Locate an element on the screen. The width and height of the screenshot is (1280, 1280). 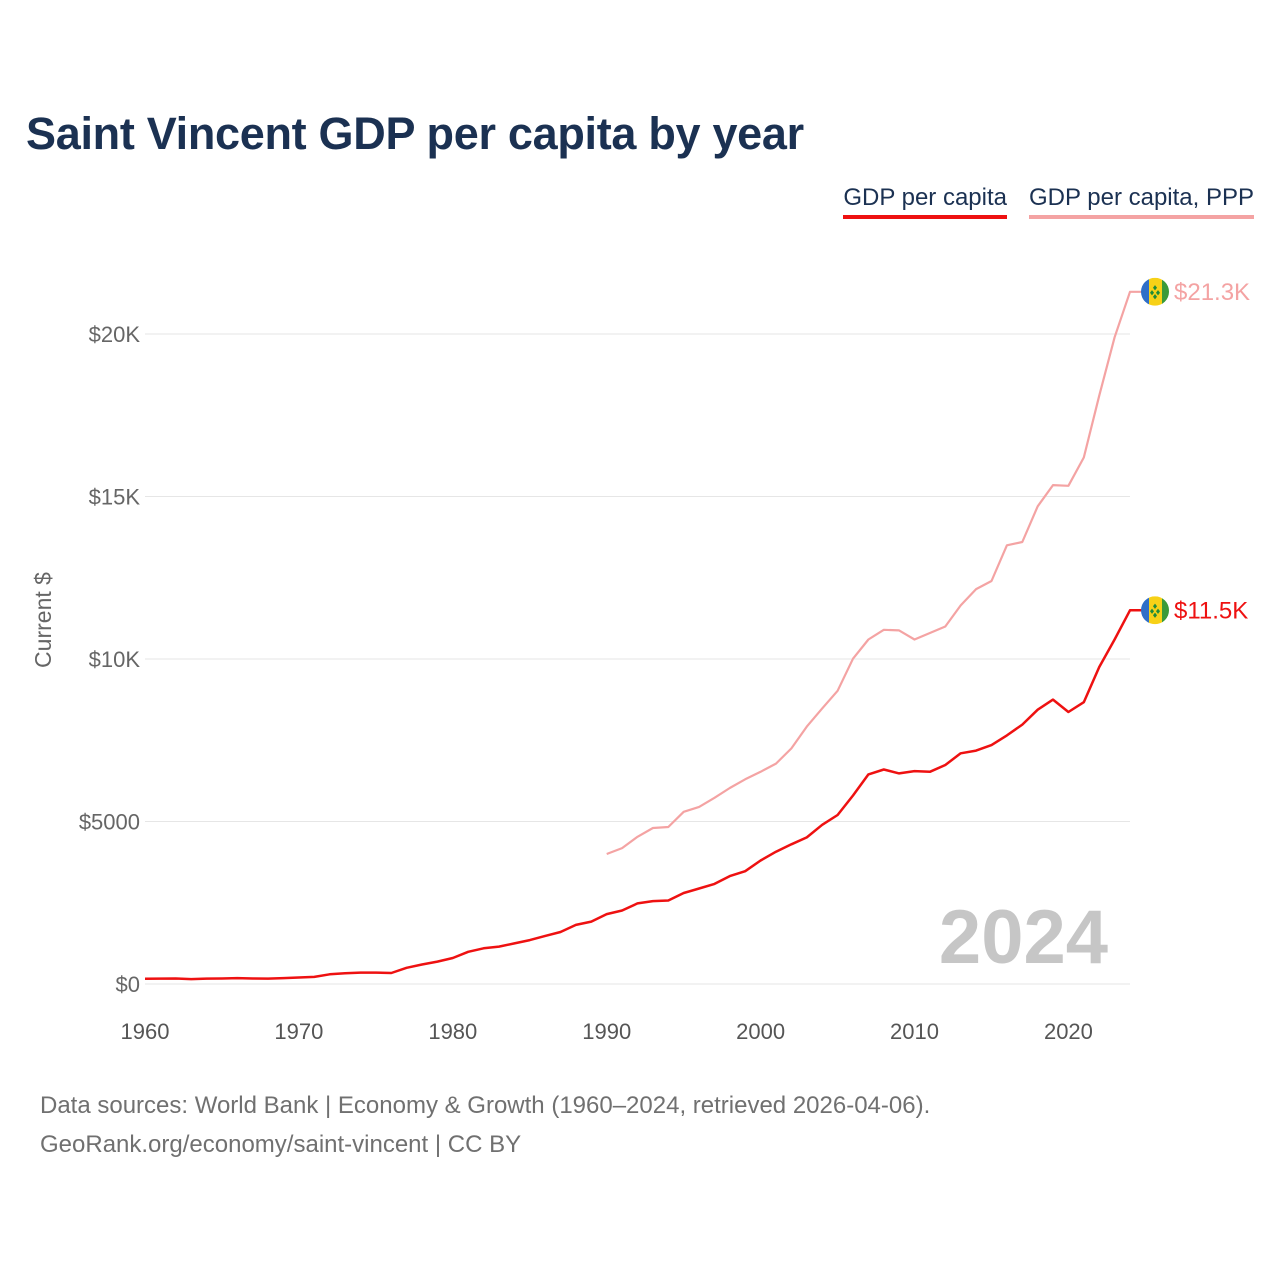
y-tick-label: $20K is located at coordinates (115, 334).